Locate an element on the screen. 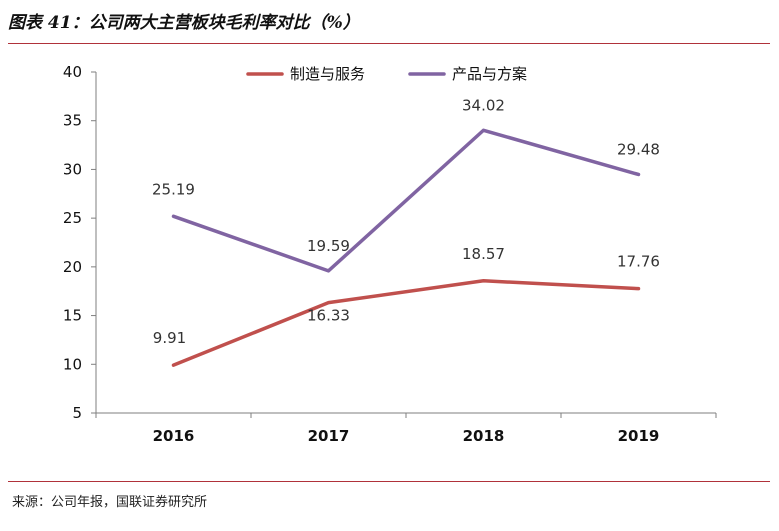 This screenshot has height=531, width=779. data-label: 17.76 is located at coordinates (638, 262).